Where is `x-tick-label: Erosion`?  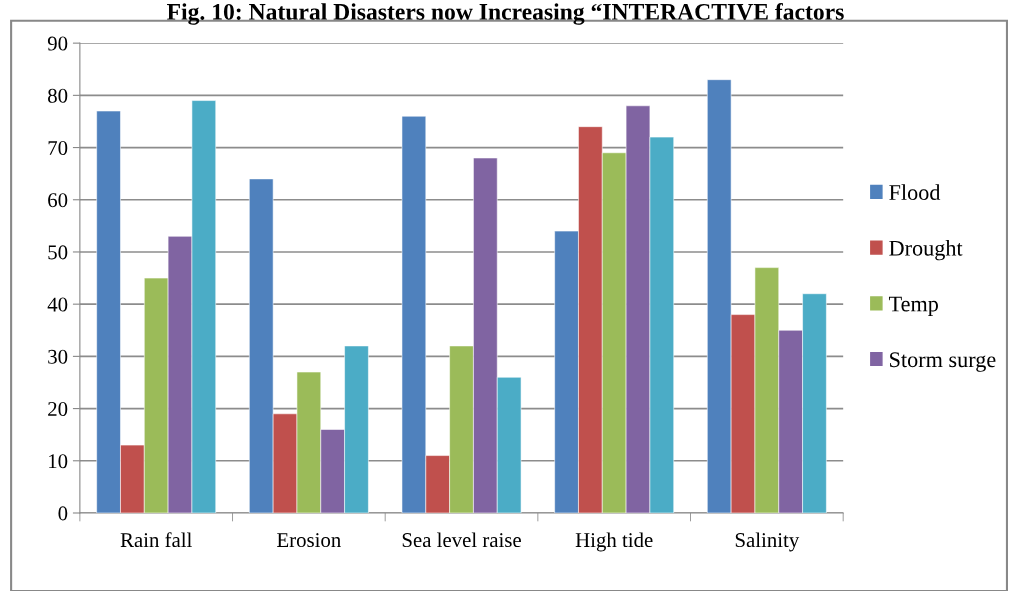
x-tick-label: Erosion is located at coordinates (309, 540).